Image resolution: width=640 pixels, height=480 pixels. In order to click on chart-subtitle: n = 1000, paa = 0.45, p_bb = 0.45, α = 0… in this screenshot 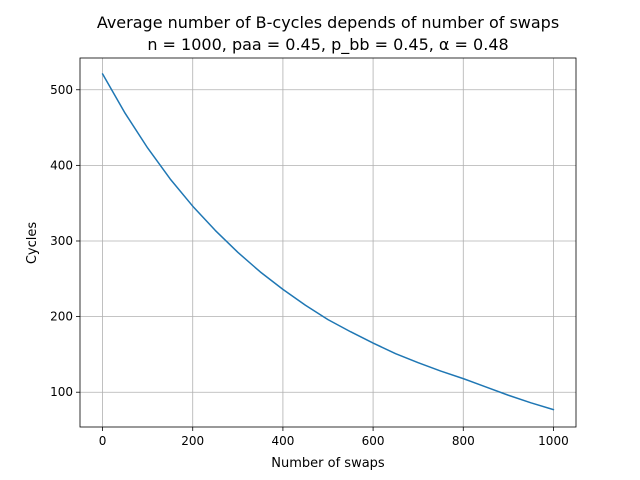, I will do `click(327, 45)`.